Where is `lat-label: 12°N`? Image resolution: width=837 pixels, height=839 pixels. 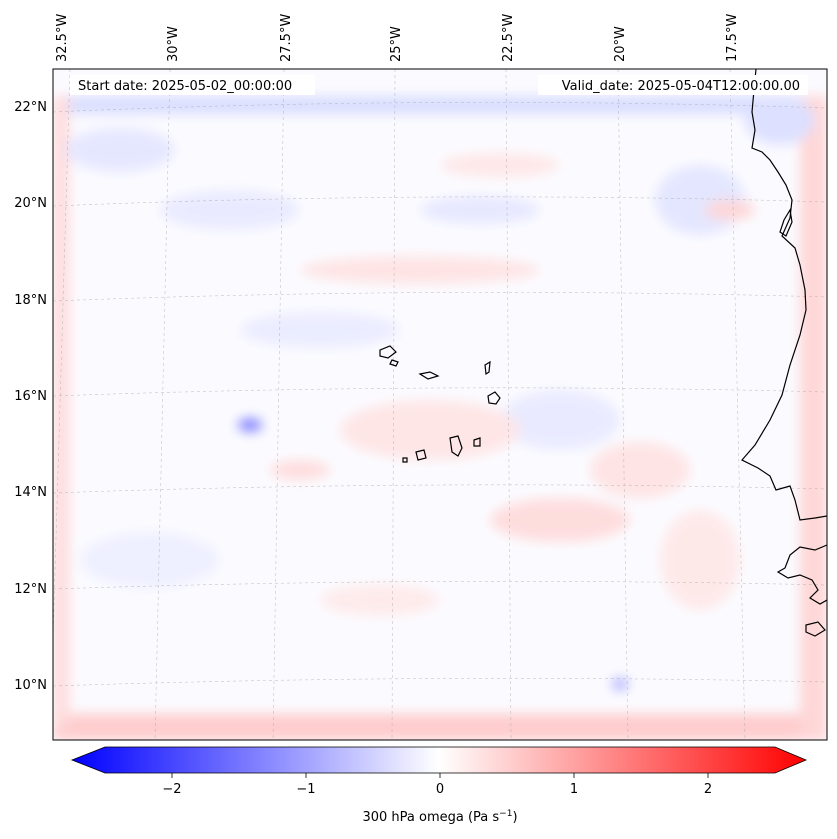 lat-label: 12°N is located at coordinates (30, 589).